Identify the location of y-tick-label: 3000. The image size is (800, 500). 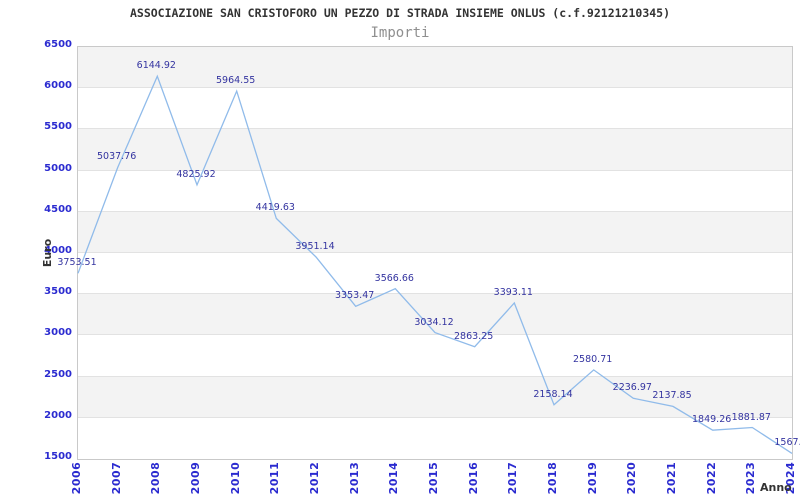
(58, 333).